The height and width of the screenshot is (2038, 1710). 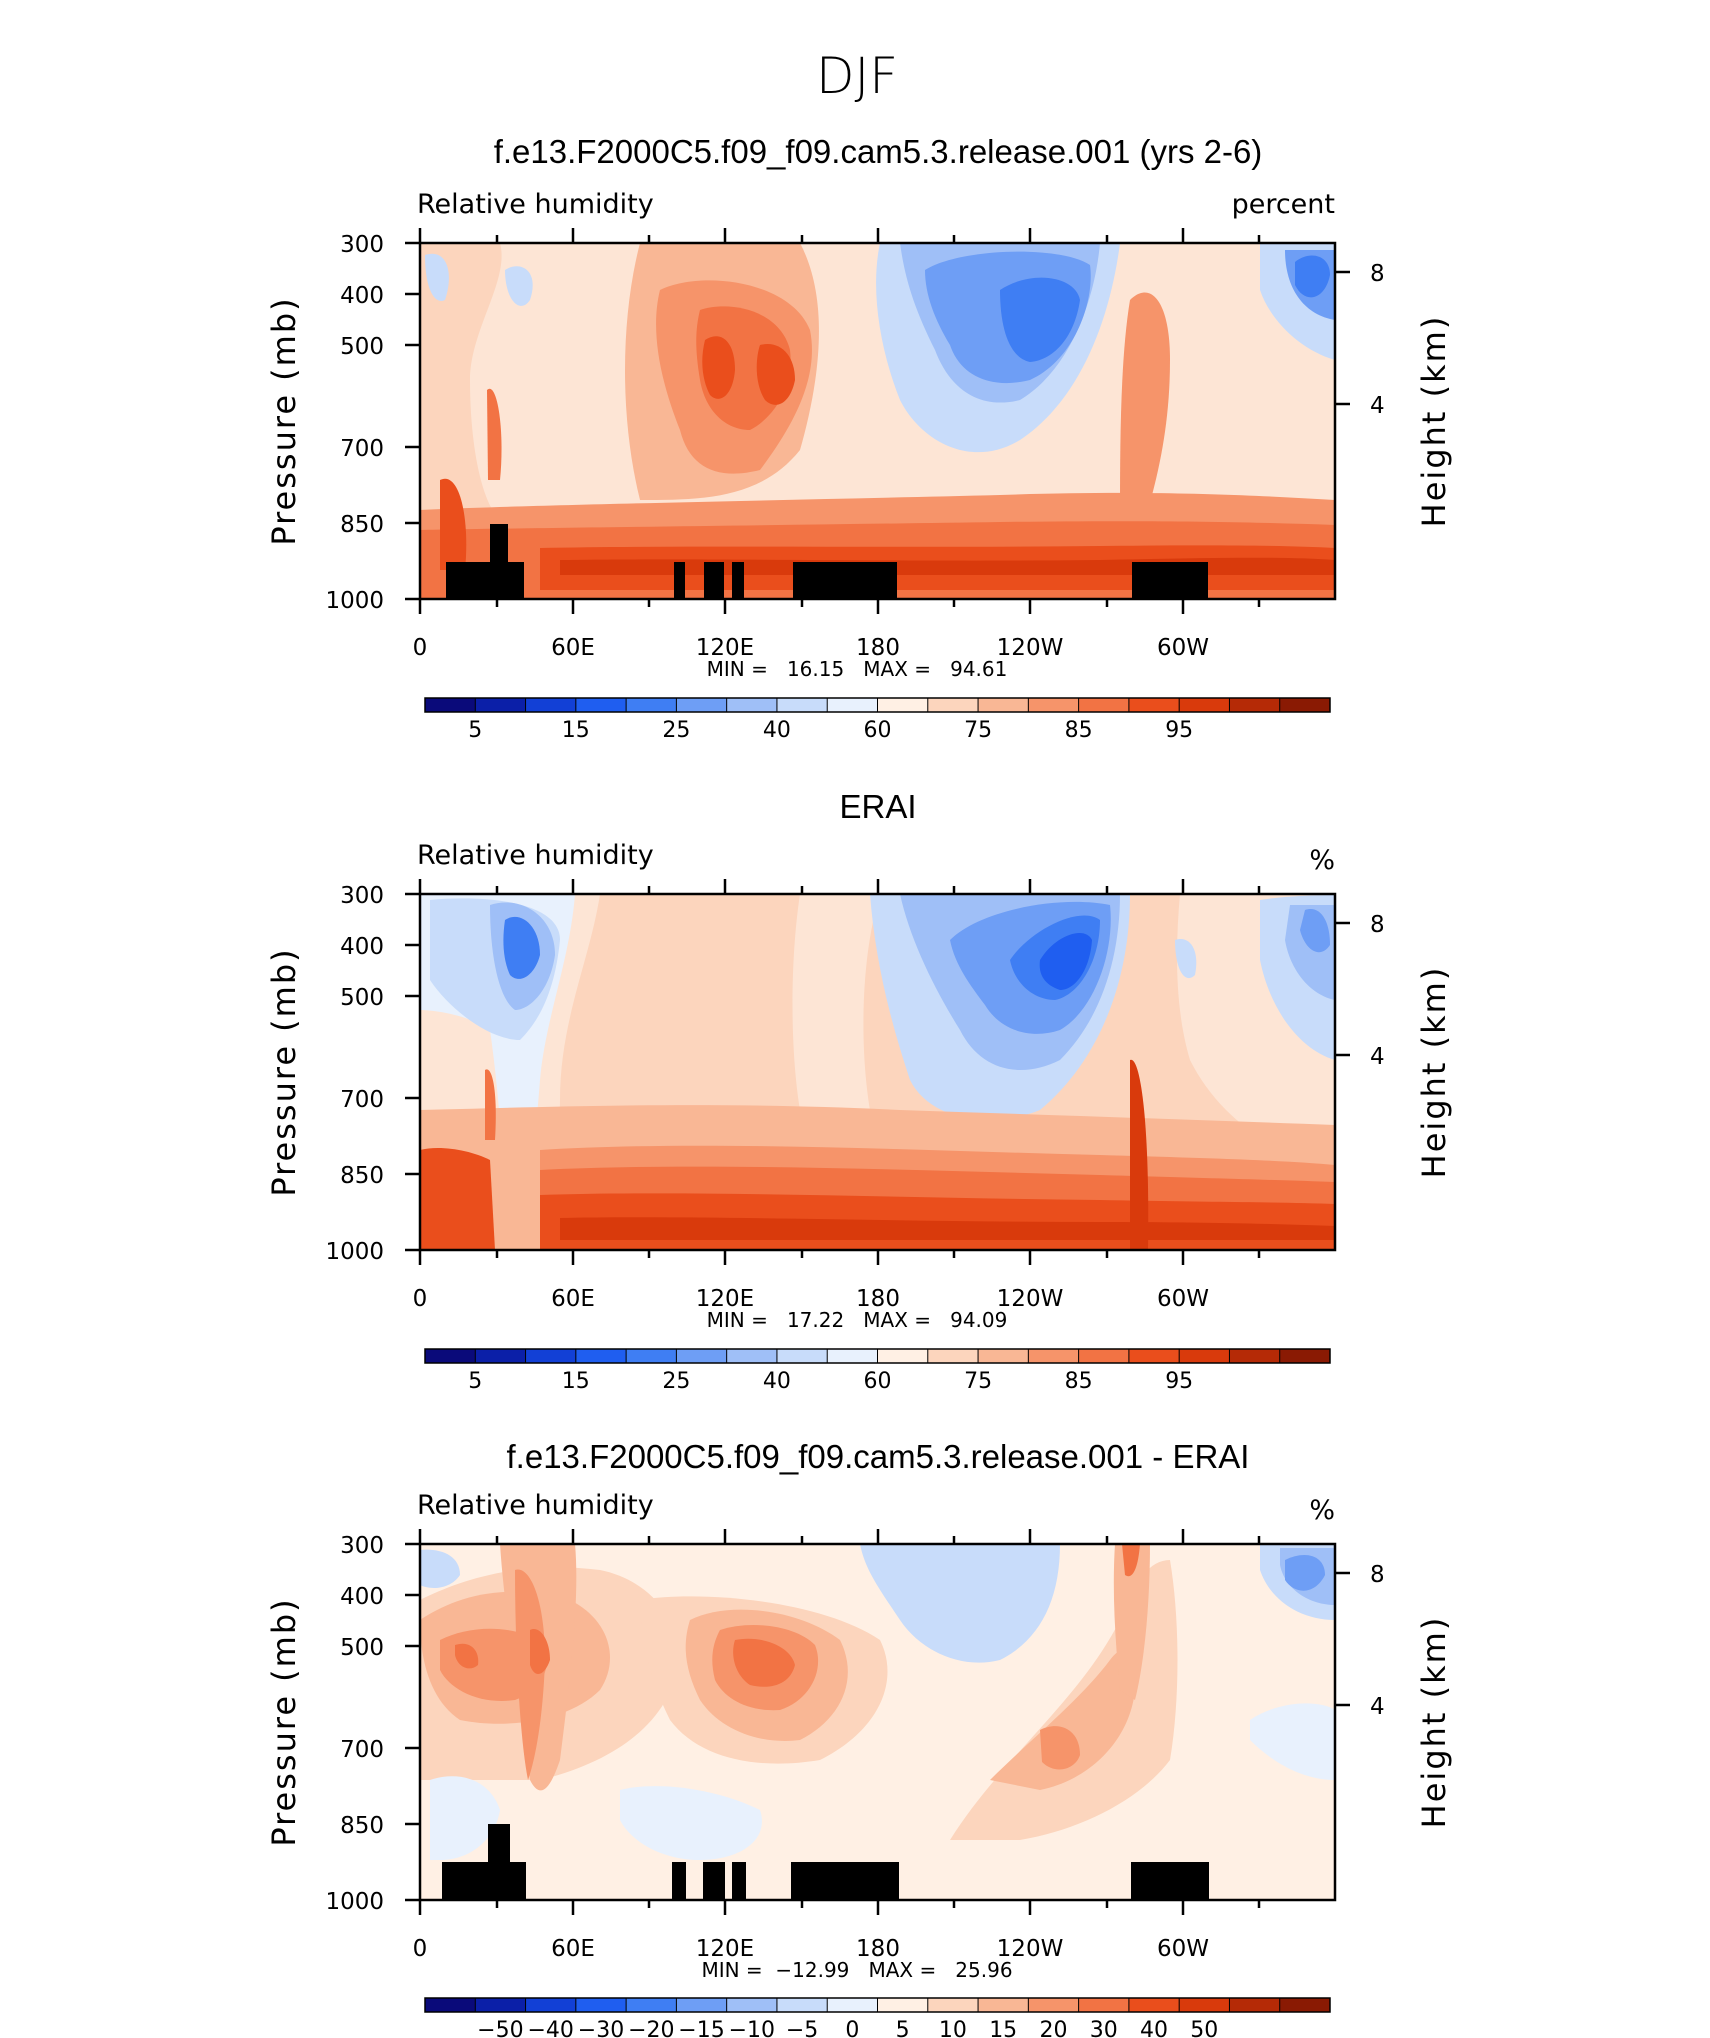 I want to click on colorbar: 5 15 25 40 60 75 85 95, so click(x=877, y=720).